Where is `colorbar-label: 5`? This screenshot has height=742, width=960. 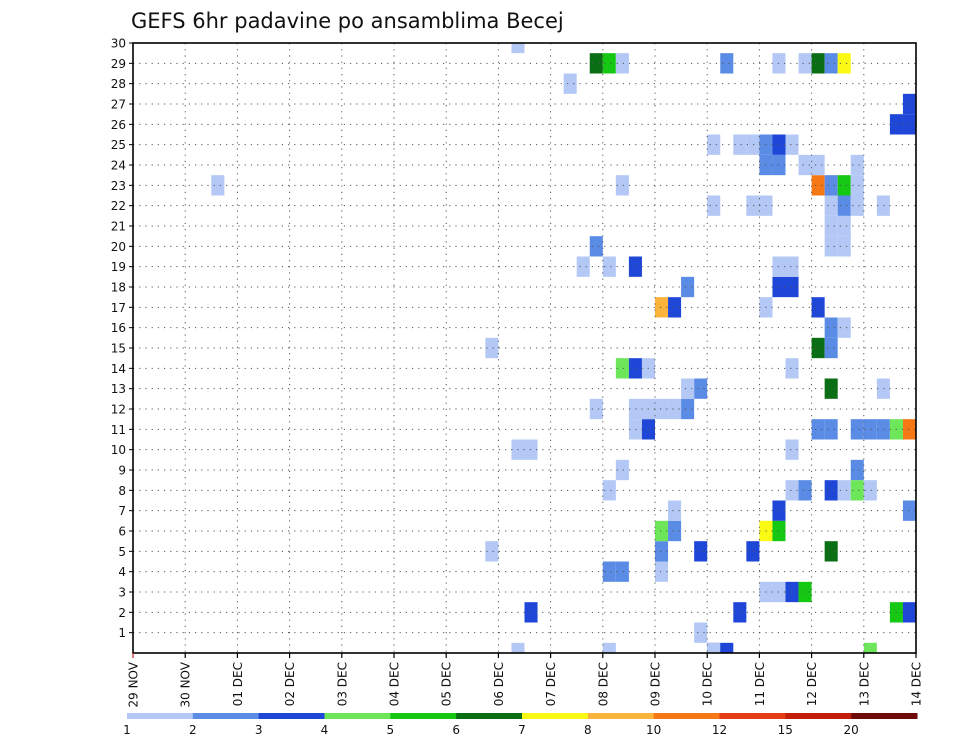 colorbar-label: 5 is located at coordinates (390, 730).